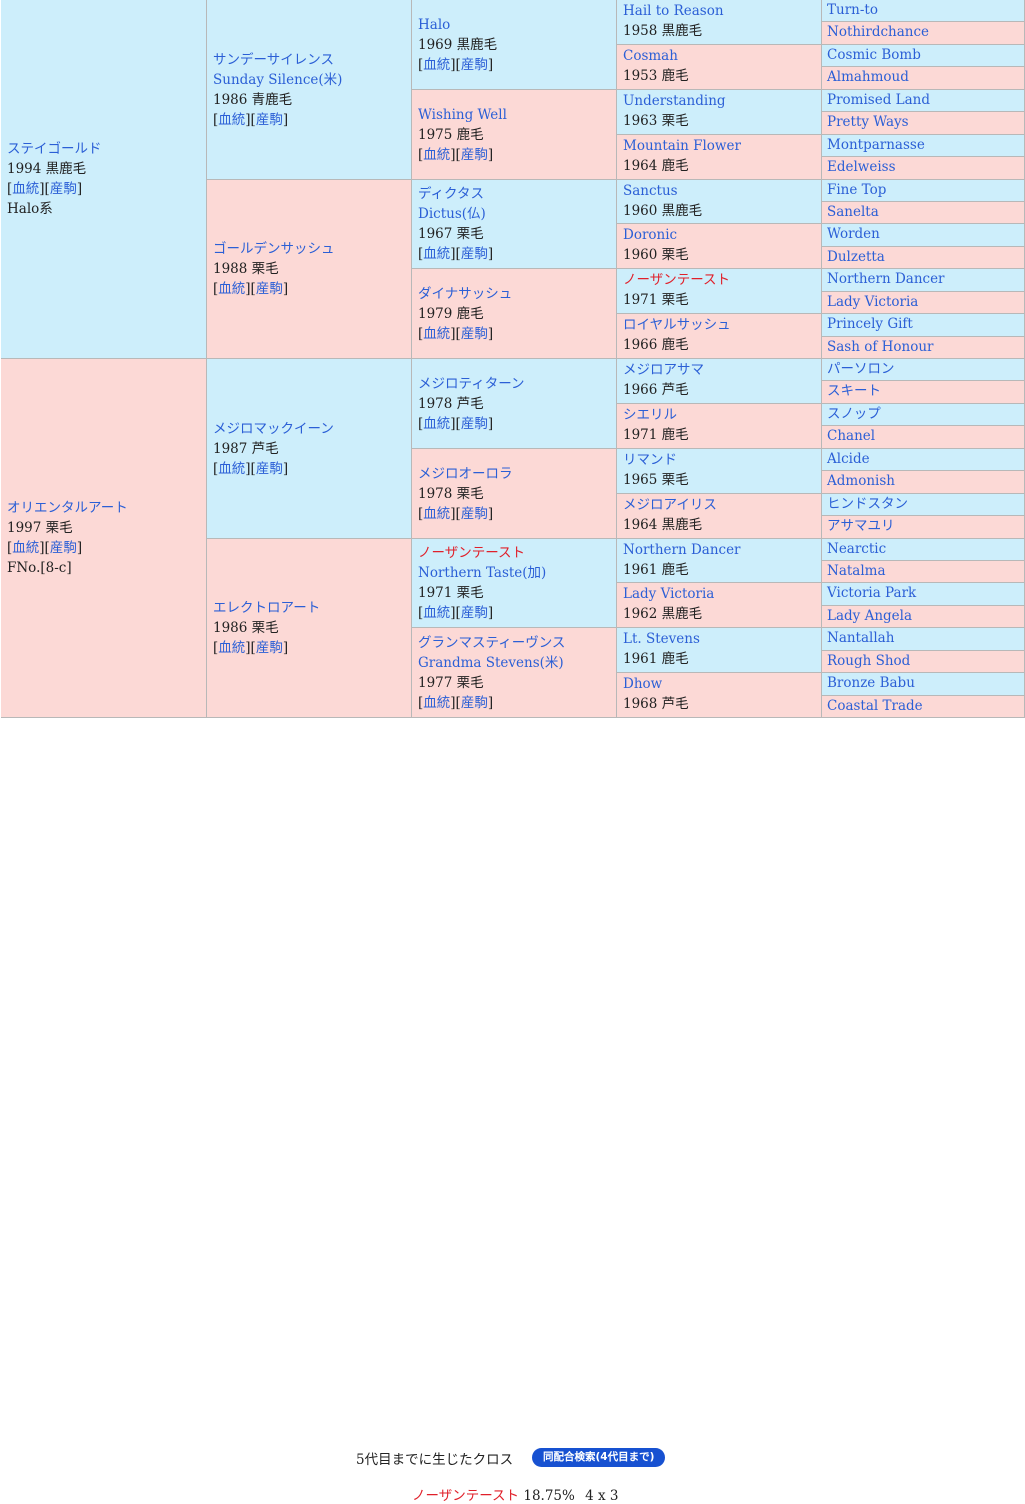 This screenshot has width=1025, height=1504. What do you see at coordinates (267, 608) in the screenshot?
I see `horse-name-link: エレクトロアート` at bounding box center [267, 608].